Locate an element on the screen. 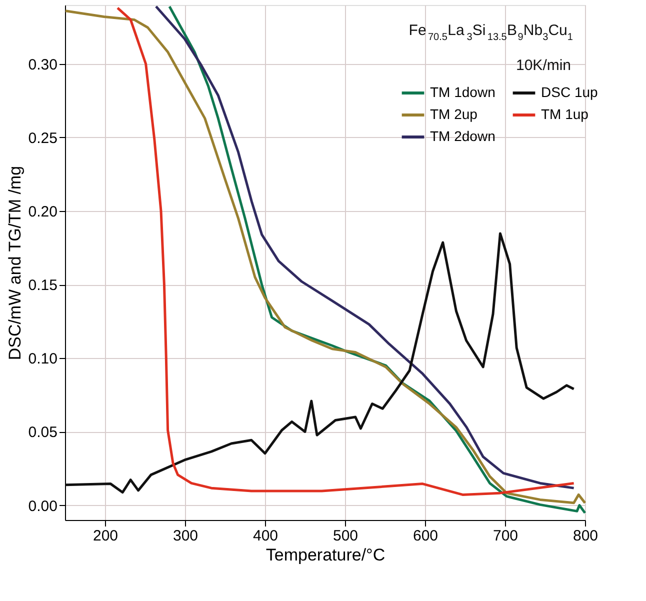 This screenshot has width=646, height=601. x-tick-label: 400 is located at coordinates (265, 536).